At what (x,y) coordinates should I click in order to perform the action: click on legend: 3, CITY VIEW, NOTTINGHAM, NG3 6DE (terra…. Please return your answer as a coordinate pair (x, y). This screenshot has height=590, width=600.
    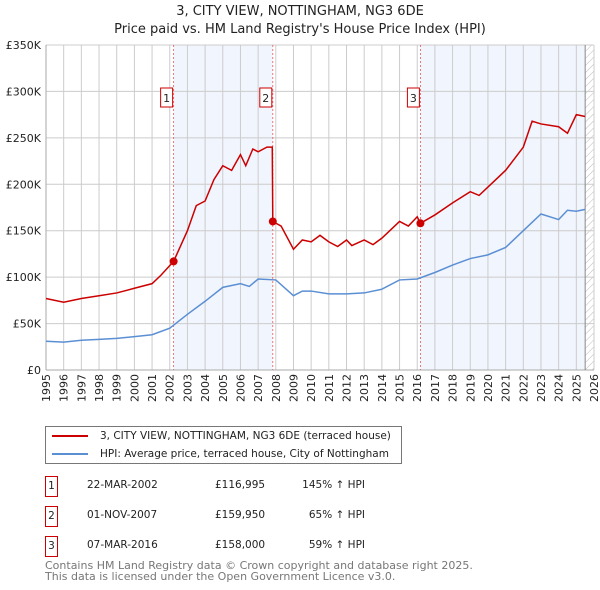
    Looking at the image, I should click on (223, 445).